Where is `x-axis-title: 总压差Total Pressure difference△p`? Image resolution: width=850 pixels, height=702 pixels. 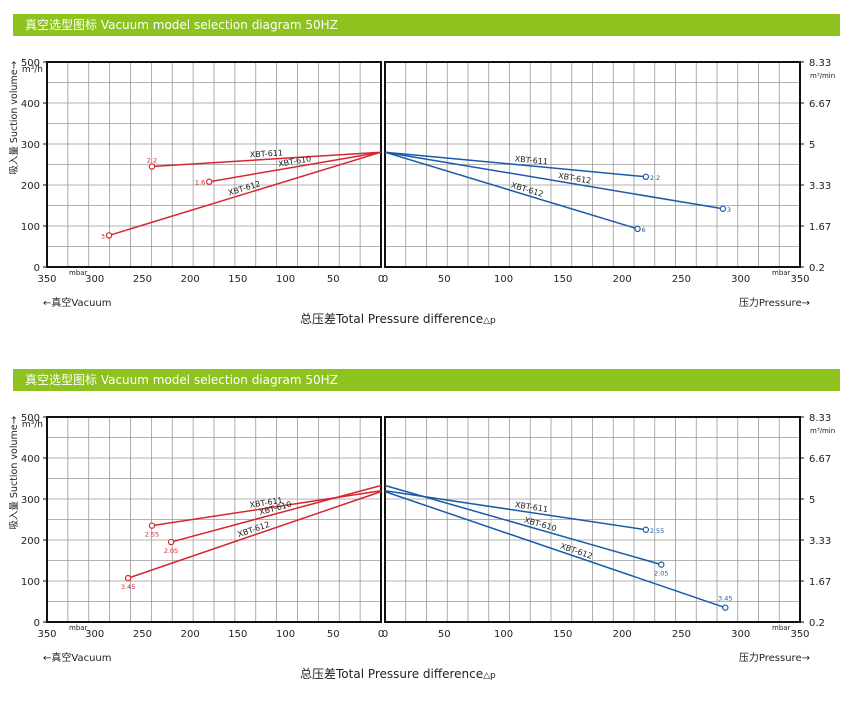 x-axis-title: 总压差Total Pressure difference△p is located at coordinates (398, 319).